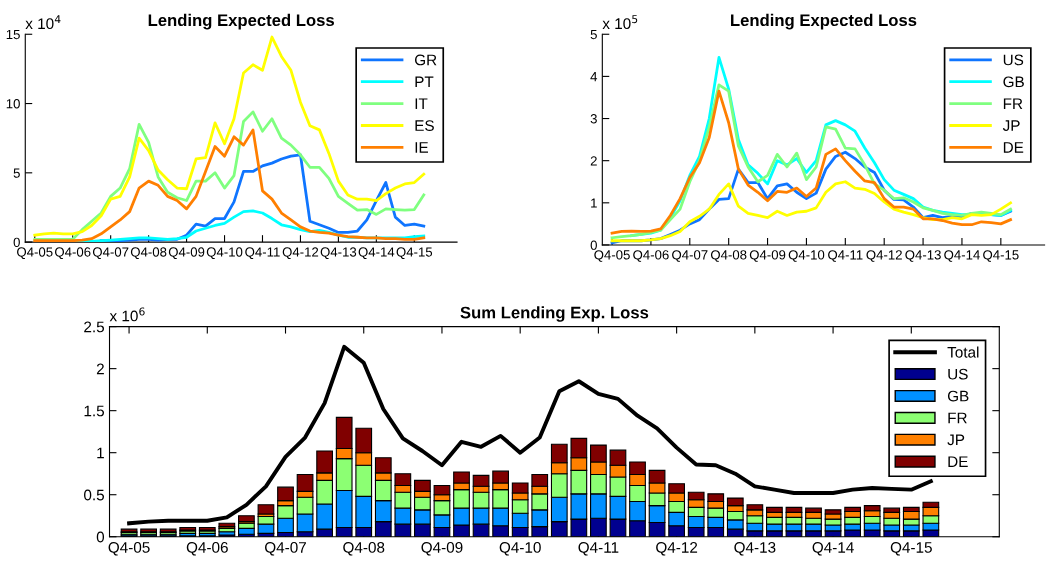 Image resolution: width=1053 pixels, height=571 pixels. Describe the element at coordinates (94, 411) in the screenshot. I see `y-tick-label: 1.5` at that location.